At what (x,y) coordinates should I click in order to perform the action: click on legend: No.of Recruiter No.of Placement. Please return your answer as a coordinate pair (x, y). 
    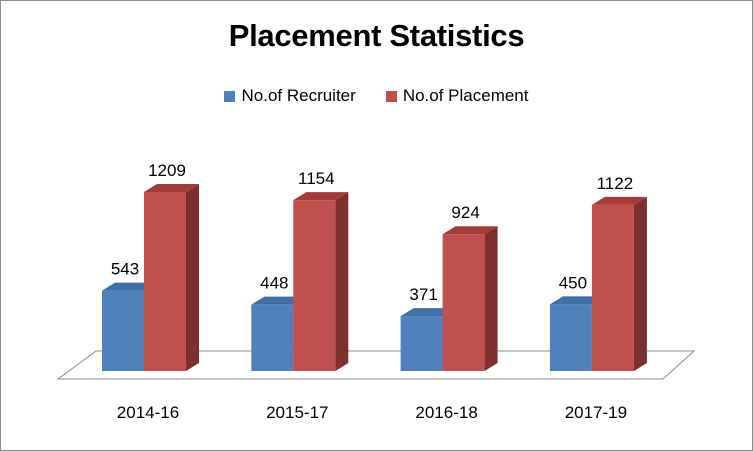
    Looking at the image, I should click on (376, 96).